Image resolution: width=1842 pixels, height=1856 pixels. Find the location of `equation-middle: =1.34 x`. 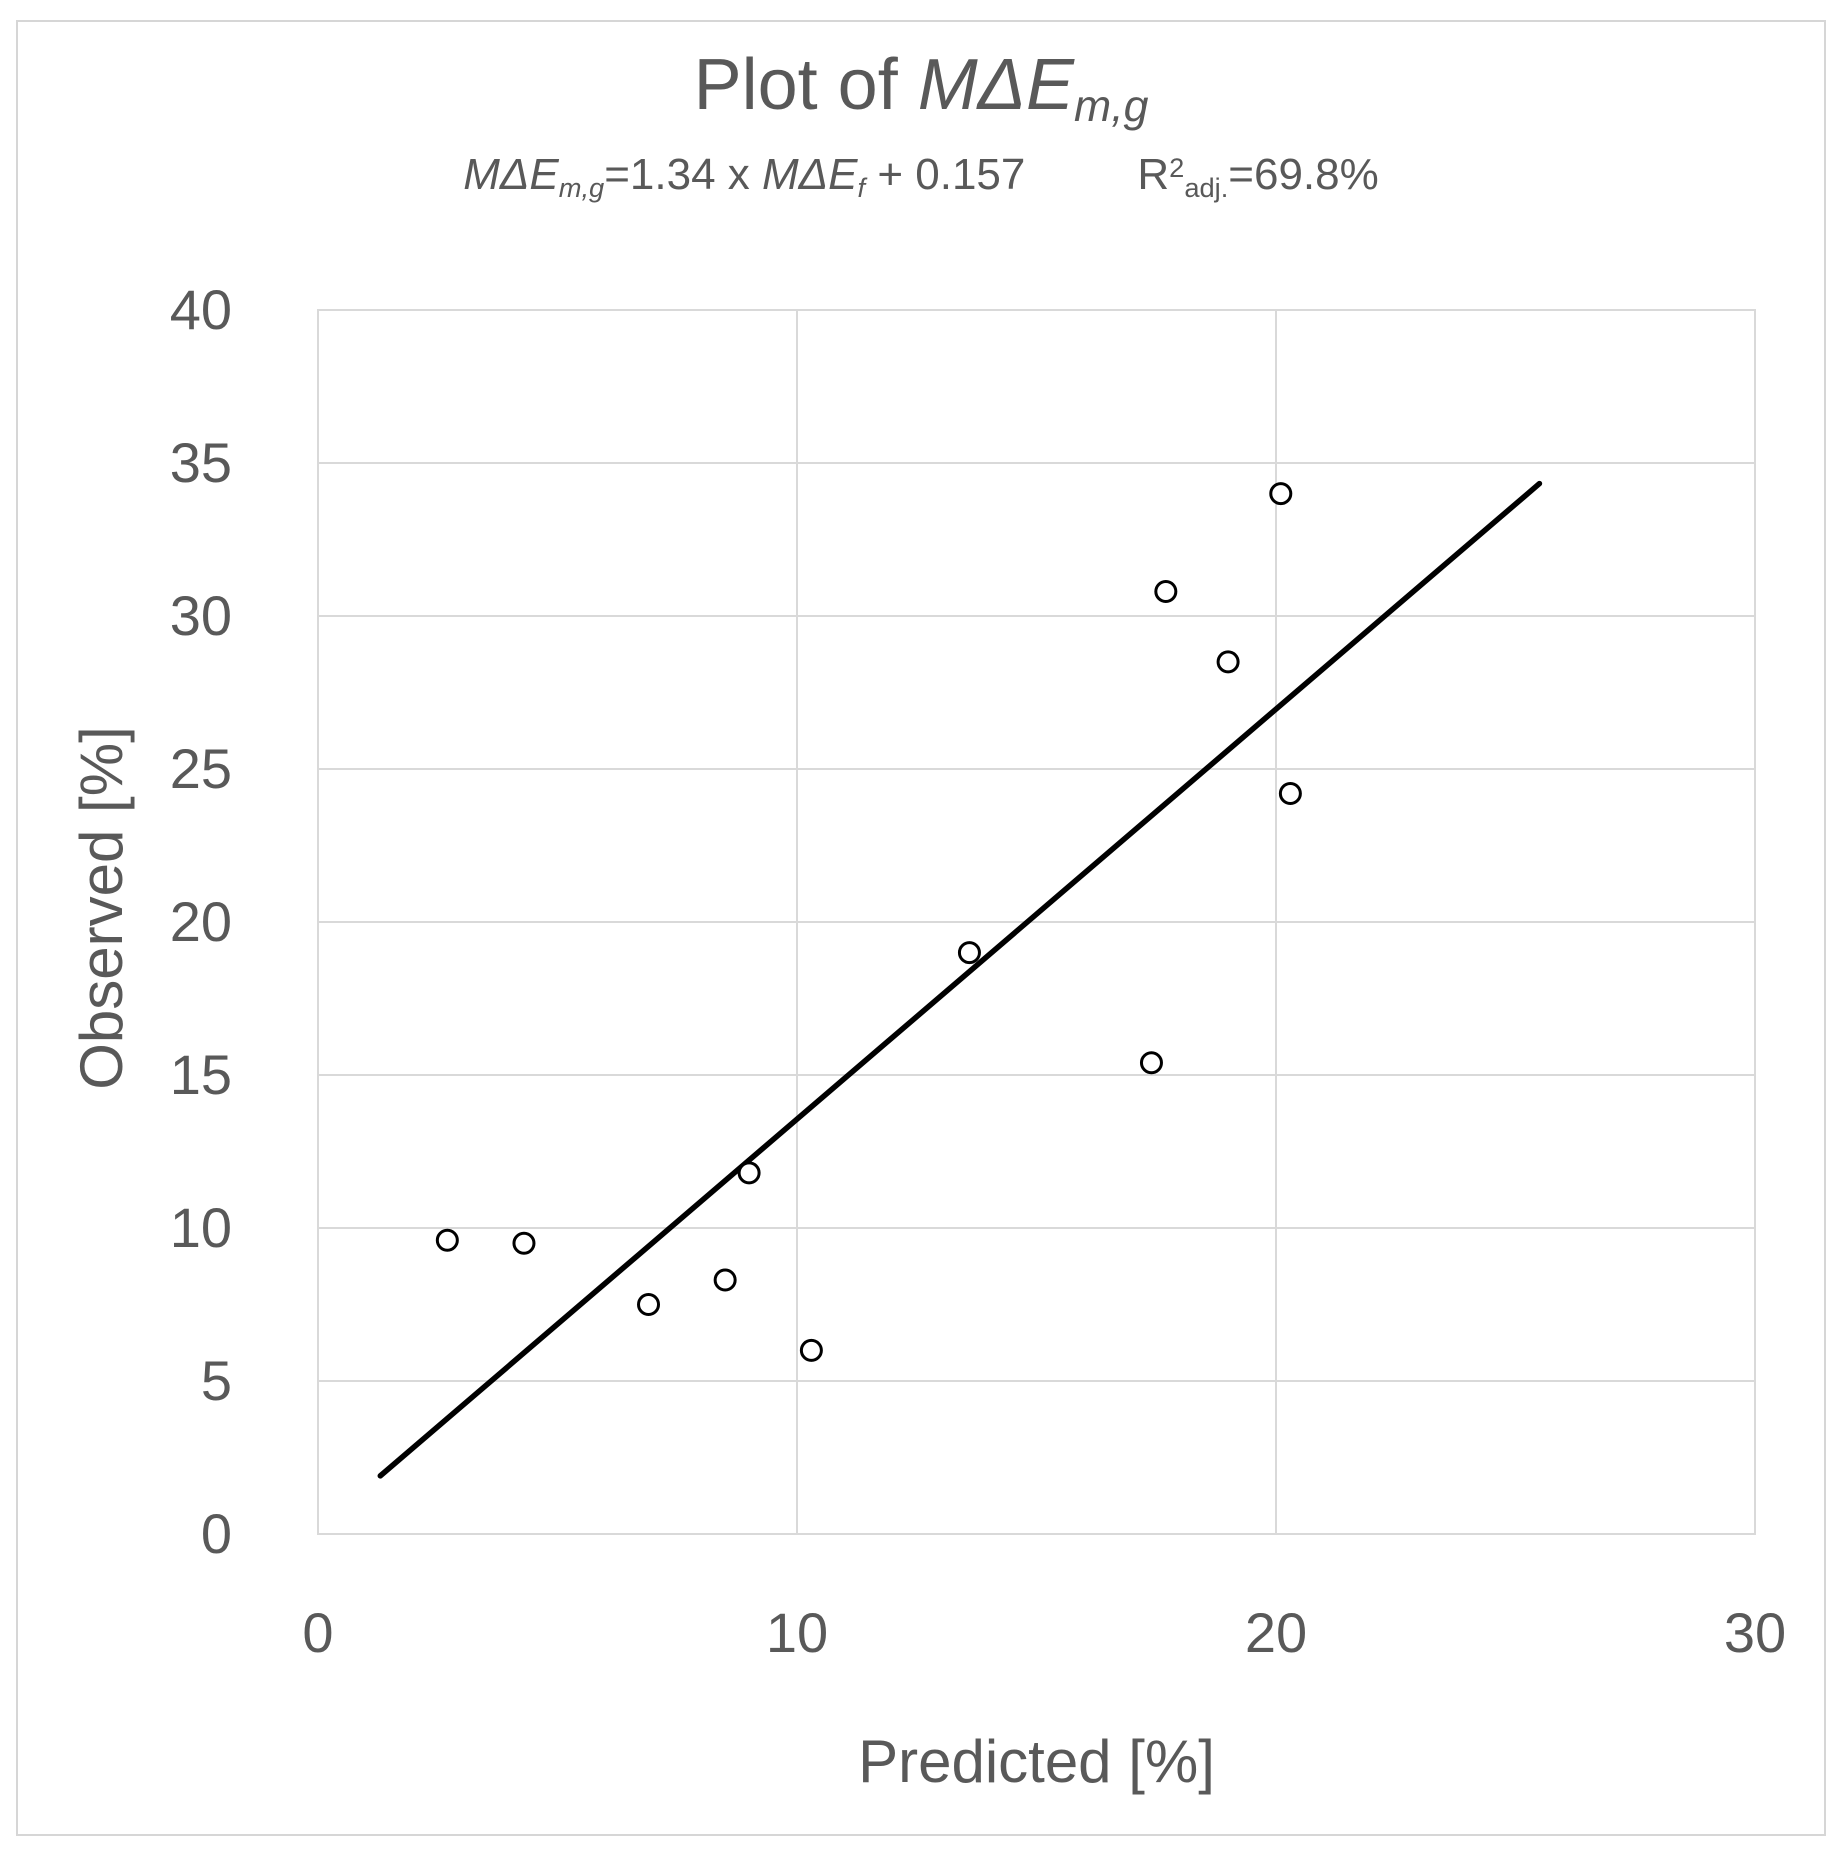

equation-middle: =1.34 x is located at coordinates (683, 174).